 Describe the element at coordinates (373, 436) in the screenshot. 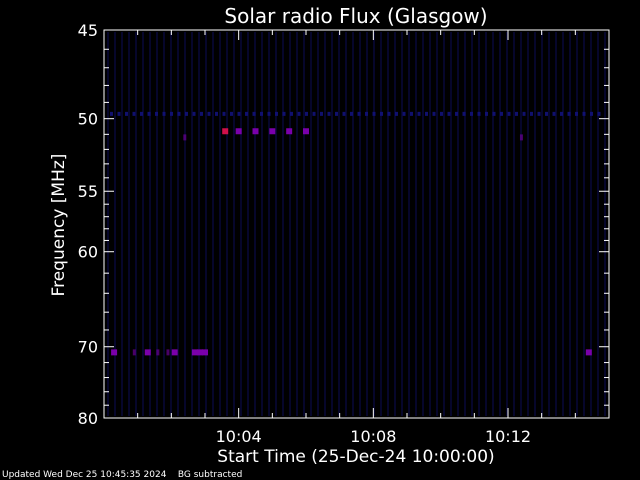

I see `x-tick-label: 10:08` at that location.